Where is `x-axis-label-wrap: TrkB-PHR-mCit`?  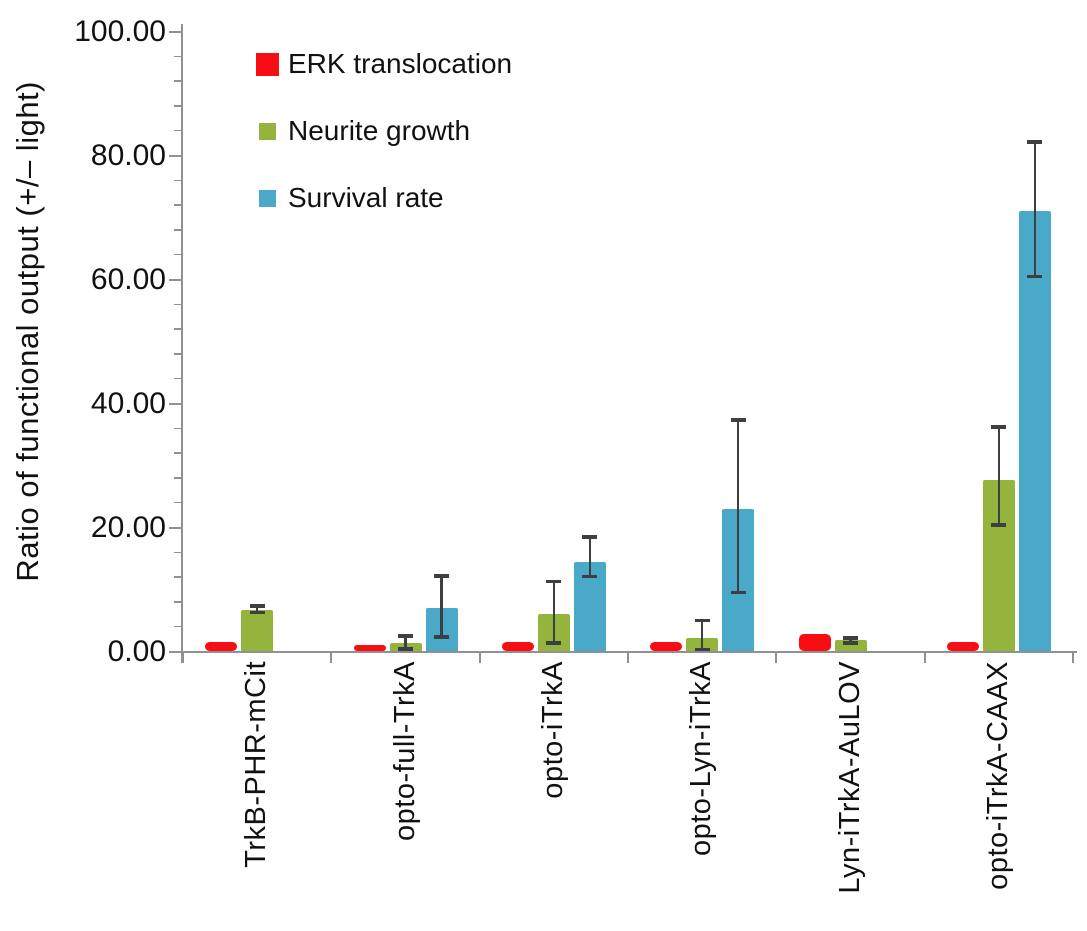 x-axis-label-wrap: TrkB-PHR-mCit is located at coordinates (257, 767).